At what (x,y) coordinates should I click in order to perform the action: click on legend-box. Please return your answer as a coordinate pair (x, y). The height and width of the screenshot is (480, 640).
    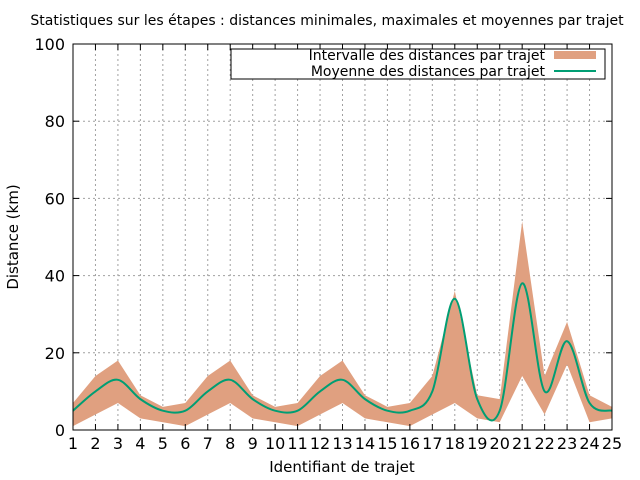
    Looking at the image, I should click on (418, 64).